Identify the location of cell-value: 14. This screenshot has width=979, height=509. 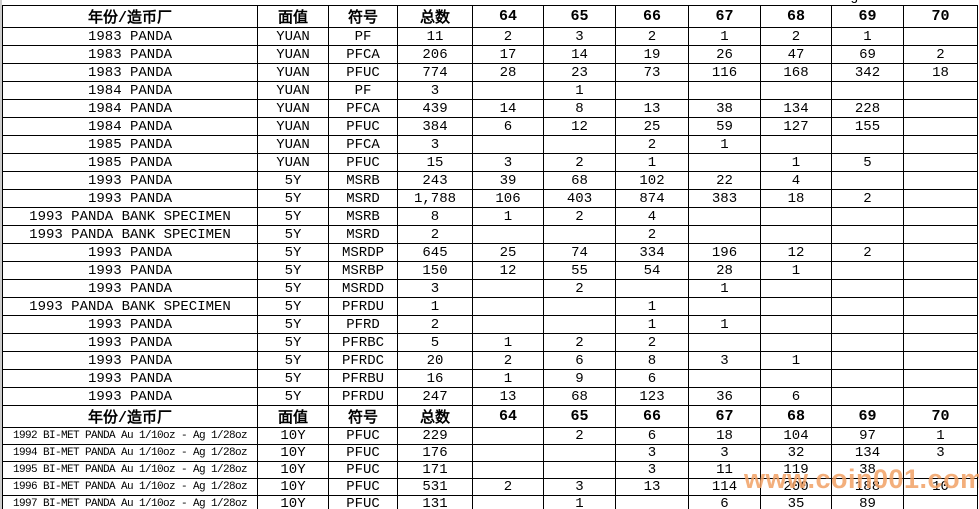
(579, 54).